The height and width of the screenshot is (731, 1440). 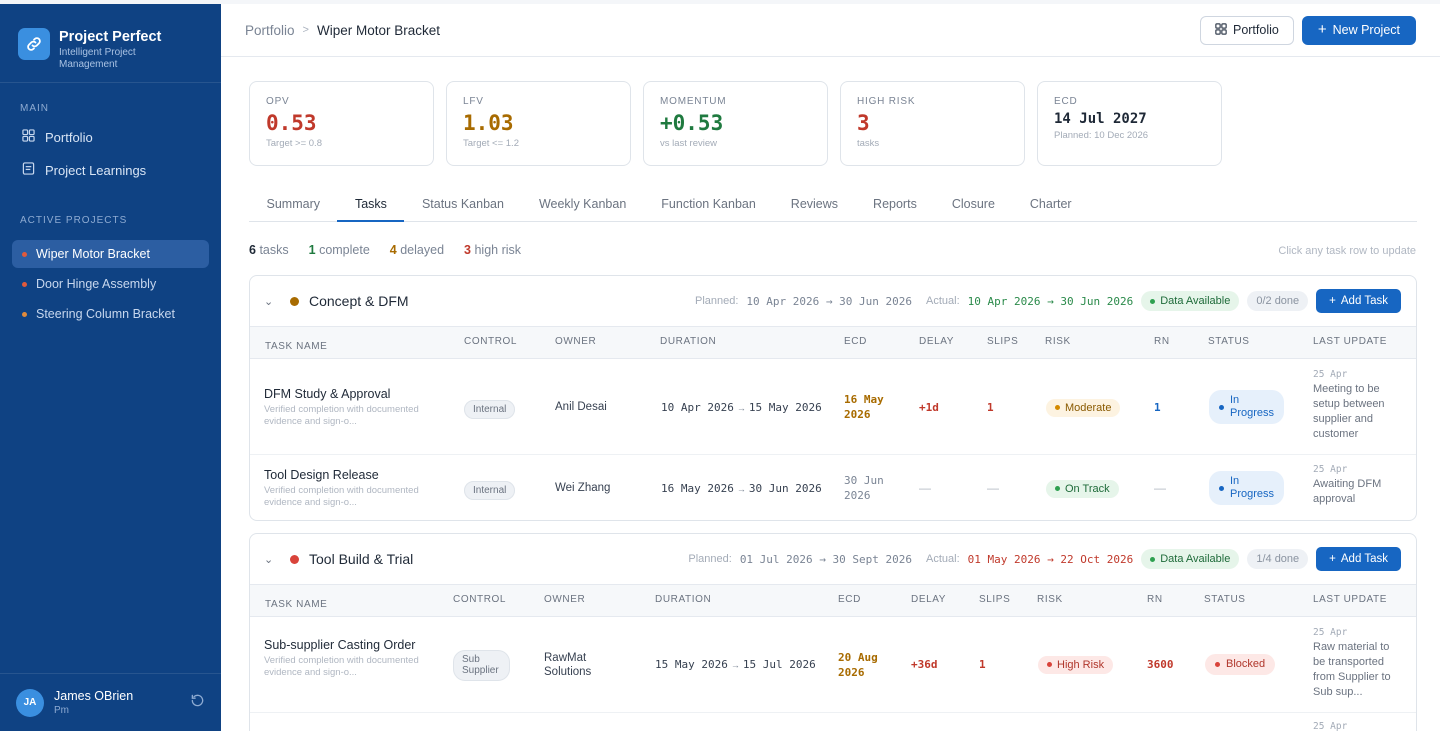 What do you see at coordinates (1332, 559) in the screenshot?
I see `plus-icon: +` at bounding box center [1332, 559].